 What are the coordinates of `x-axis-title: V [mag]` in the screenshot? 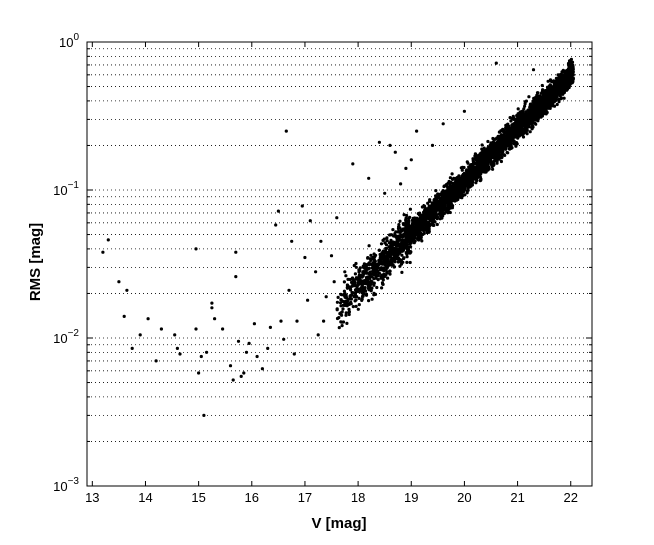 It's located at (338, 523).